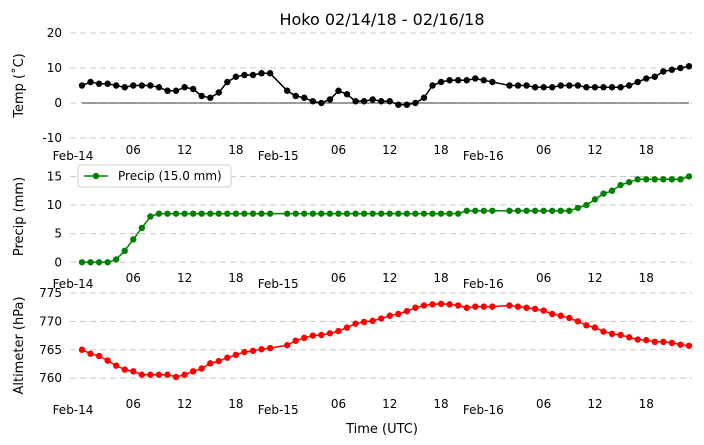  I want to click on y-tick-label: 770, so click(50, 321).